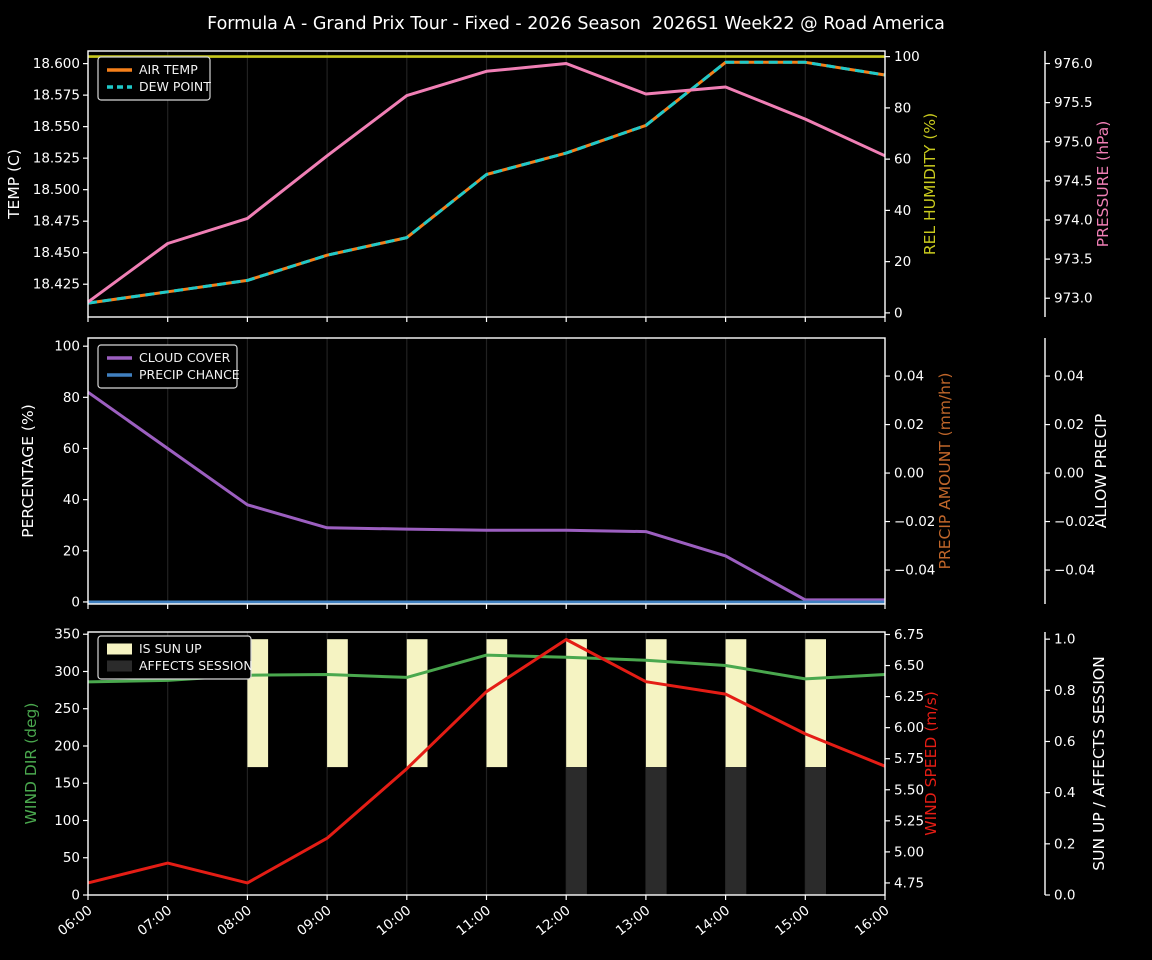 This screenshot has height=960, width=1152. Describe the element at coordinates (56, 222) in the screenshot. I see `y-tick-label: 18.475` at that location.